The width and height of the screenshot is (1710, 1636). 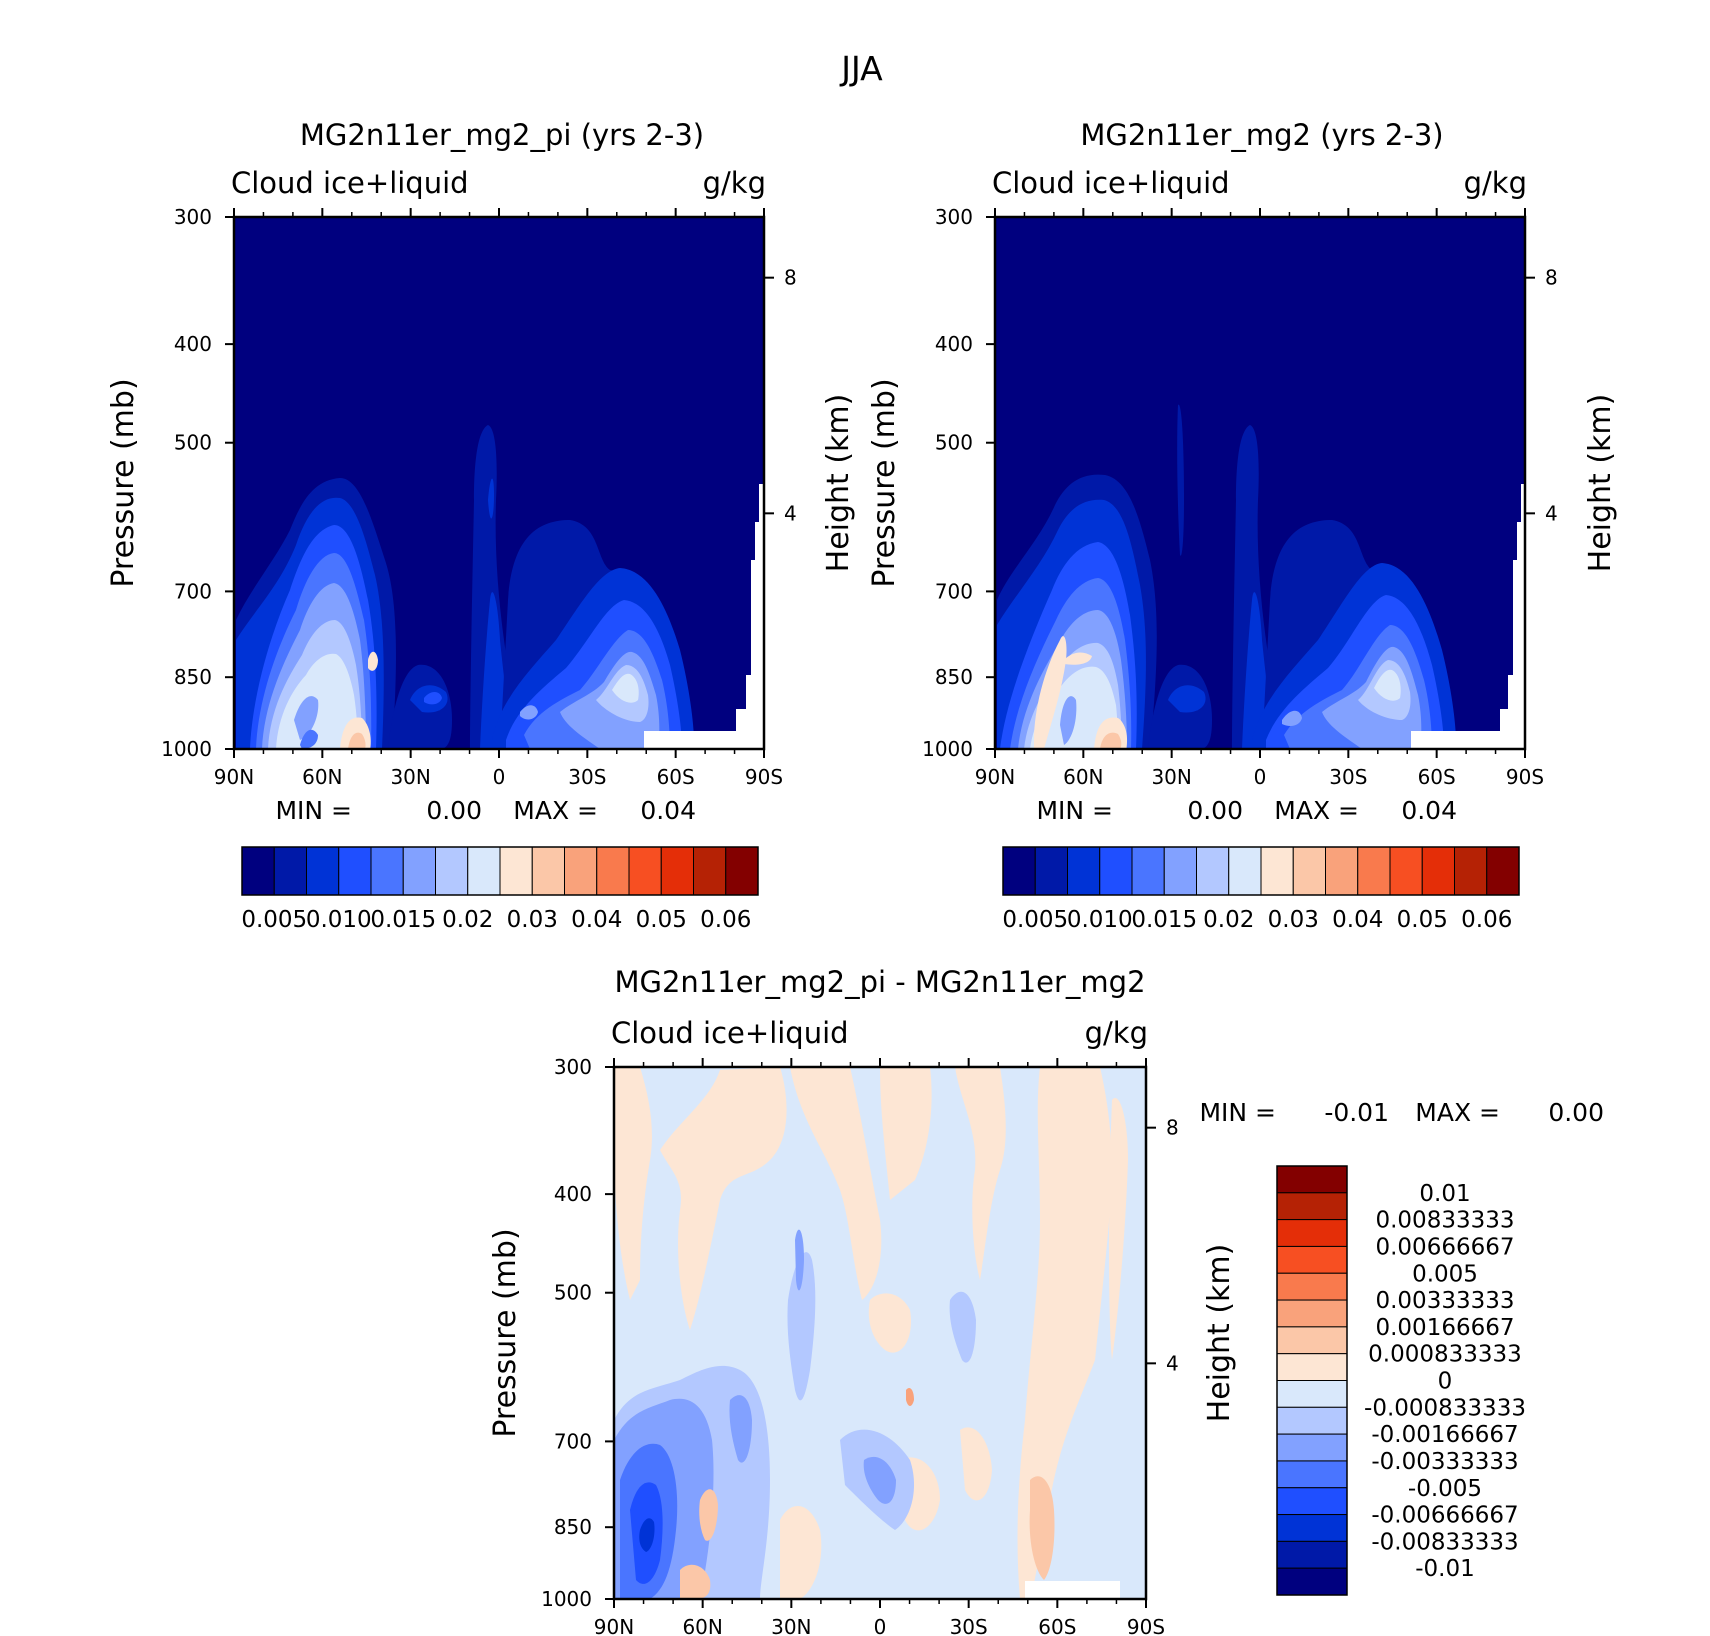 What do you see at coordinates (532, 920) in the screenshot?
I see `colorbar-label: 0.03` at bounding box center [532, 920].